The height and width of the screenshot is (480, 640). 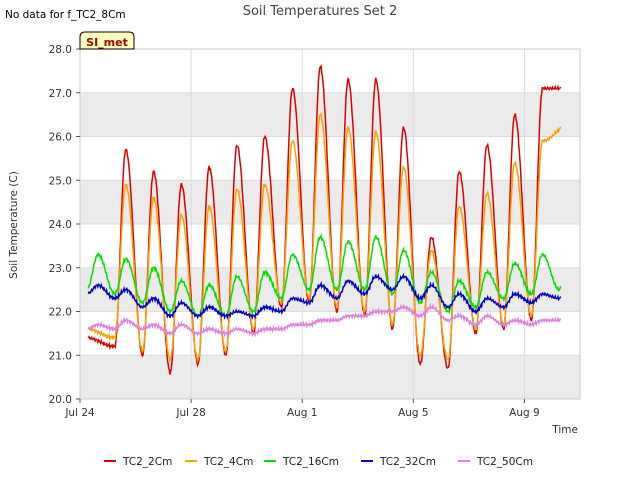 I want to click on y-tick-label: 24.0, so click(x=60, y=225).